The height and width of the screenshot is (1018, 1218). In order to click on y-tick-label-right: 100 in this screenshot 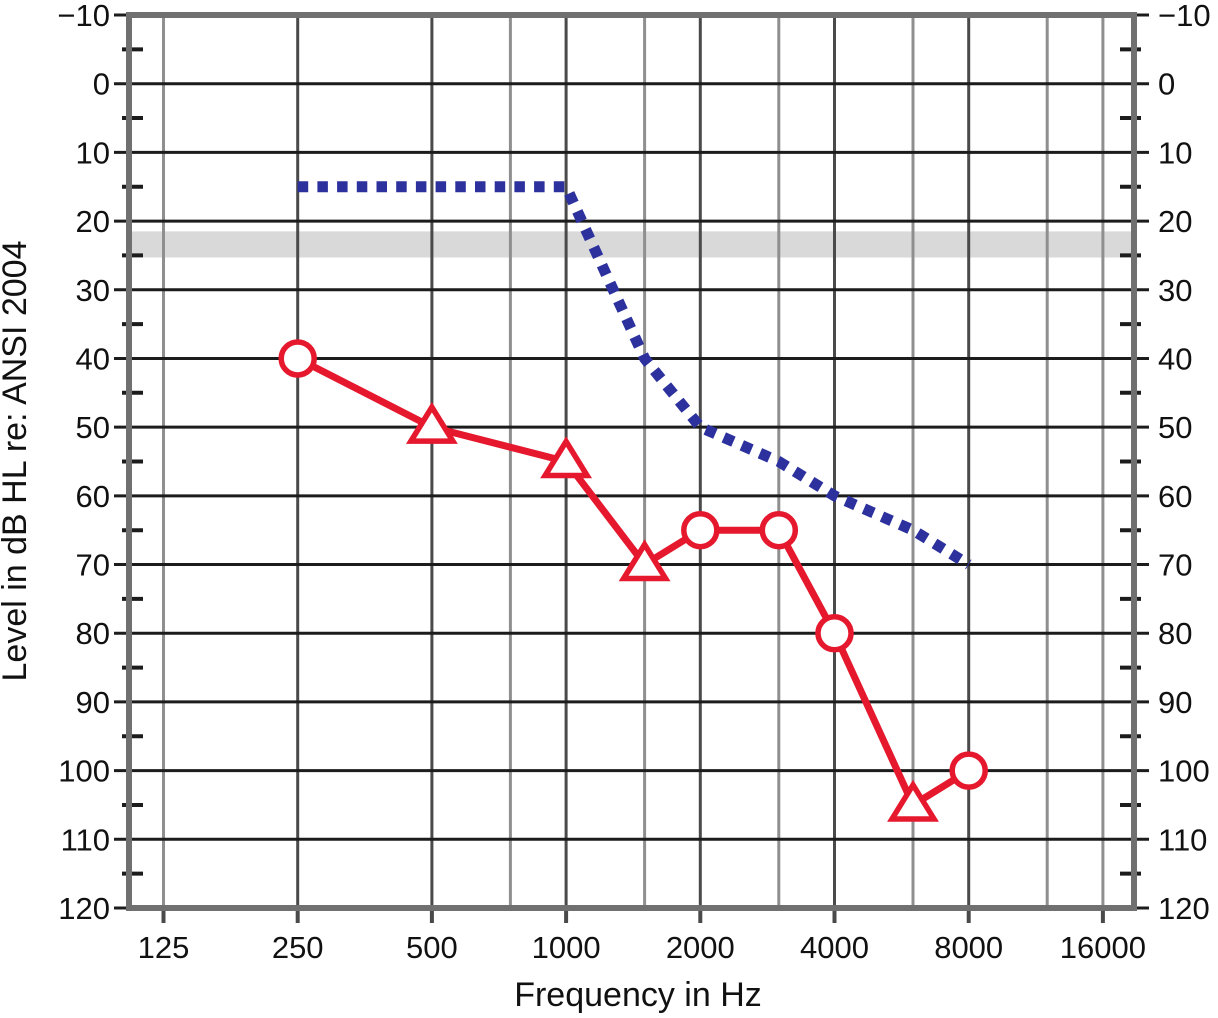, I will do `click(1184, 771)`.